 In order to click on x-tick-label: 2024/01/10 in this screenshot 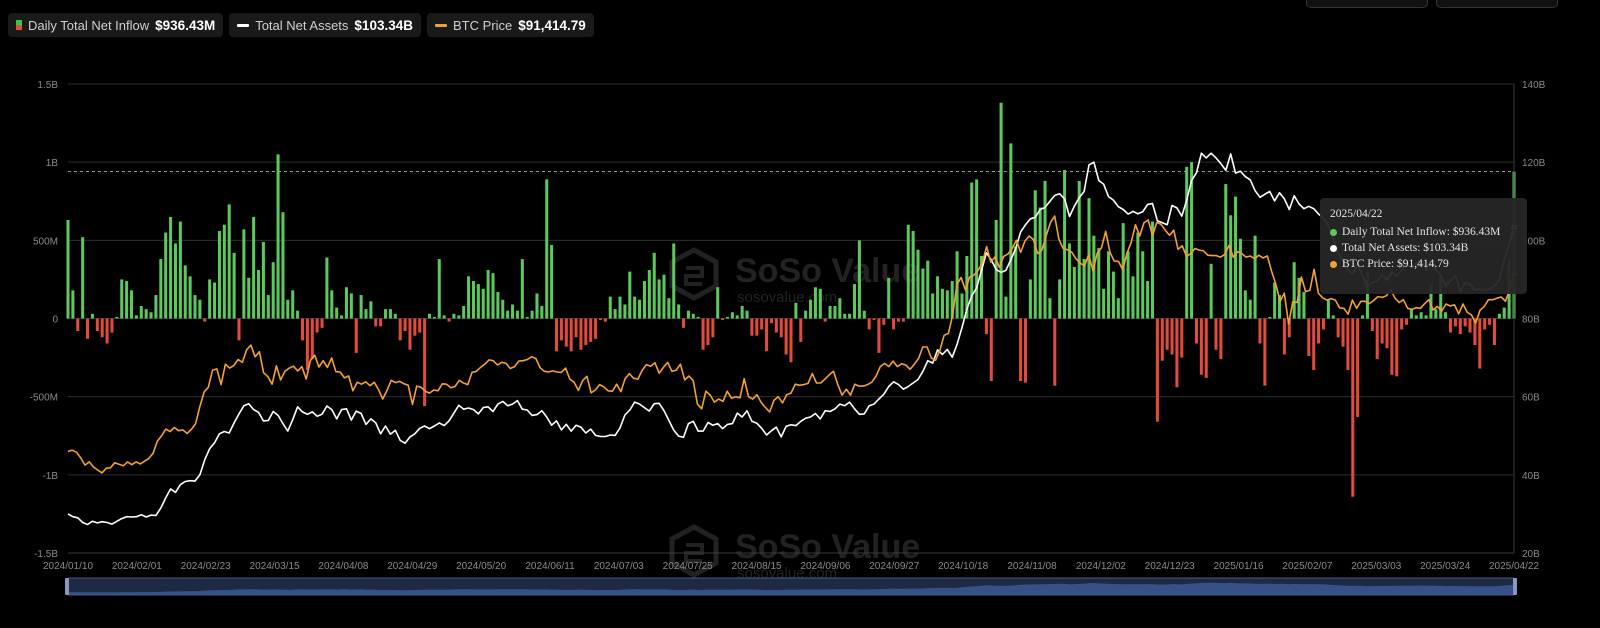, I will do `click(68, 566)`.